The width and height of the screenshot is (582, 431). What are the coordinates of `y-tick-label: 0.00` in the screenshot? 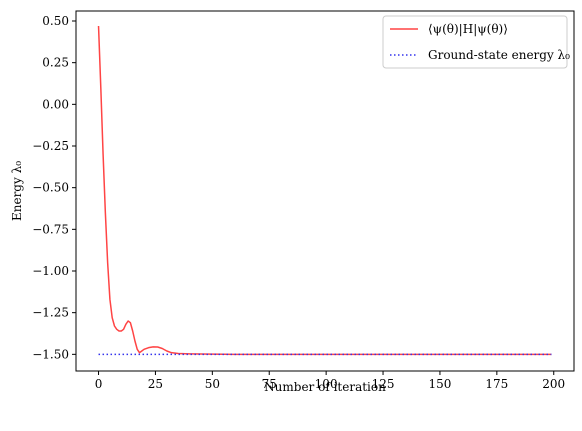 It's located at (55, 104).